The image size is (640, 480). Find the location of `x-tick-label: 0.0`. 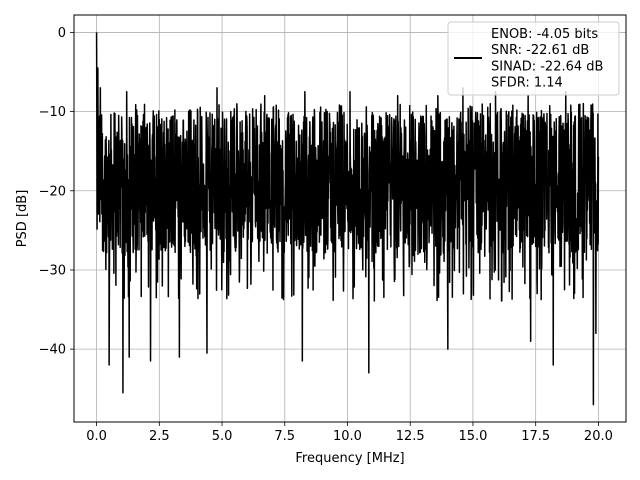

x-tick-label: 0.0 is located at coordinates (96, 436).